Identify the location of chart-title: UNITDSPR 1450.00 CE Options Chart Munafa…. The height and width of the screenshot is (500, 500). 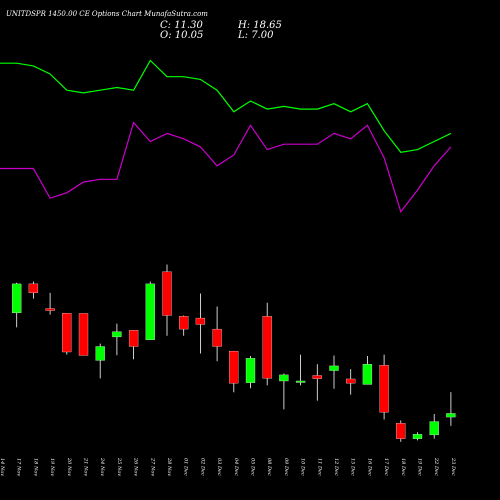
(107, 14).